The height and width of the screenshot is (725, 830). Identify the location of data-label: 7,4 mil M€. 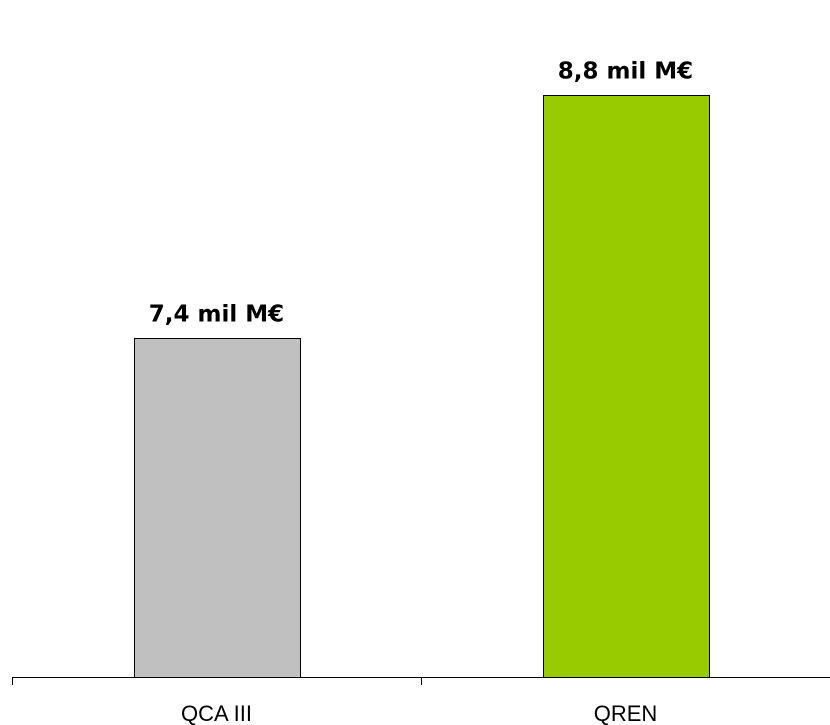
(216, 314).